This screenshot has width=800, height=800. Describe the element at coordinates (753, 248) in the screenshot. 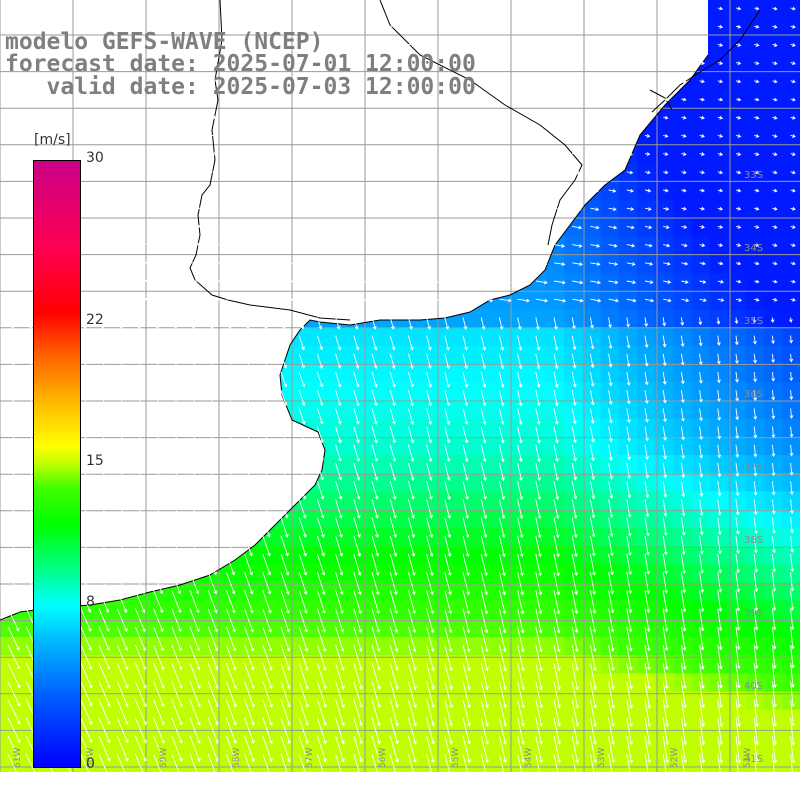

I see `latitude-label: 34S` at that location.